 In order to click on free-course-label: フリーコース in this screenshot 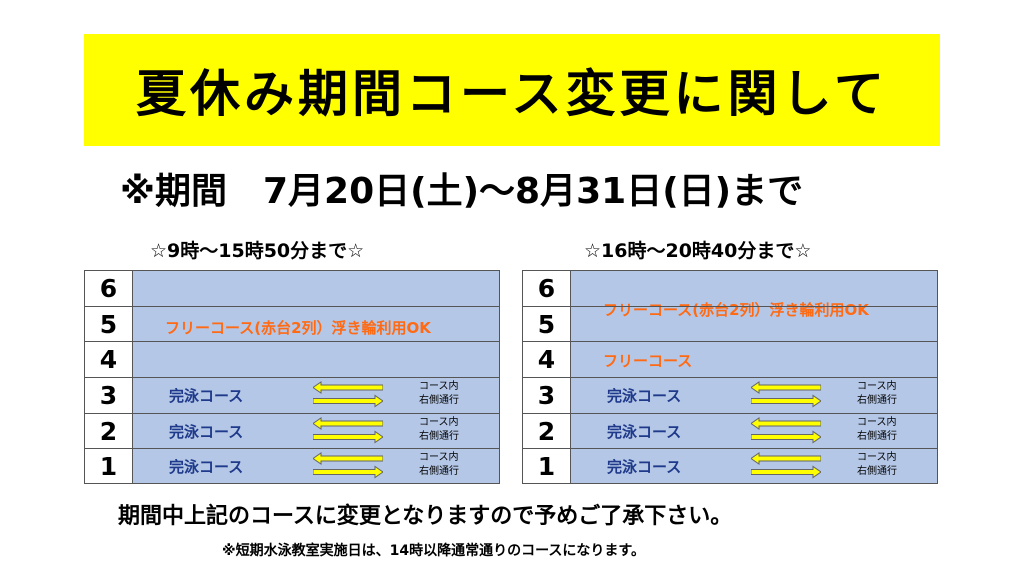, I will do `click(648, 361)`.